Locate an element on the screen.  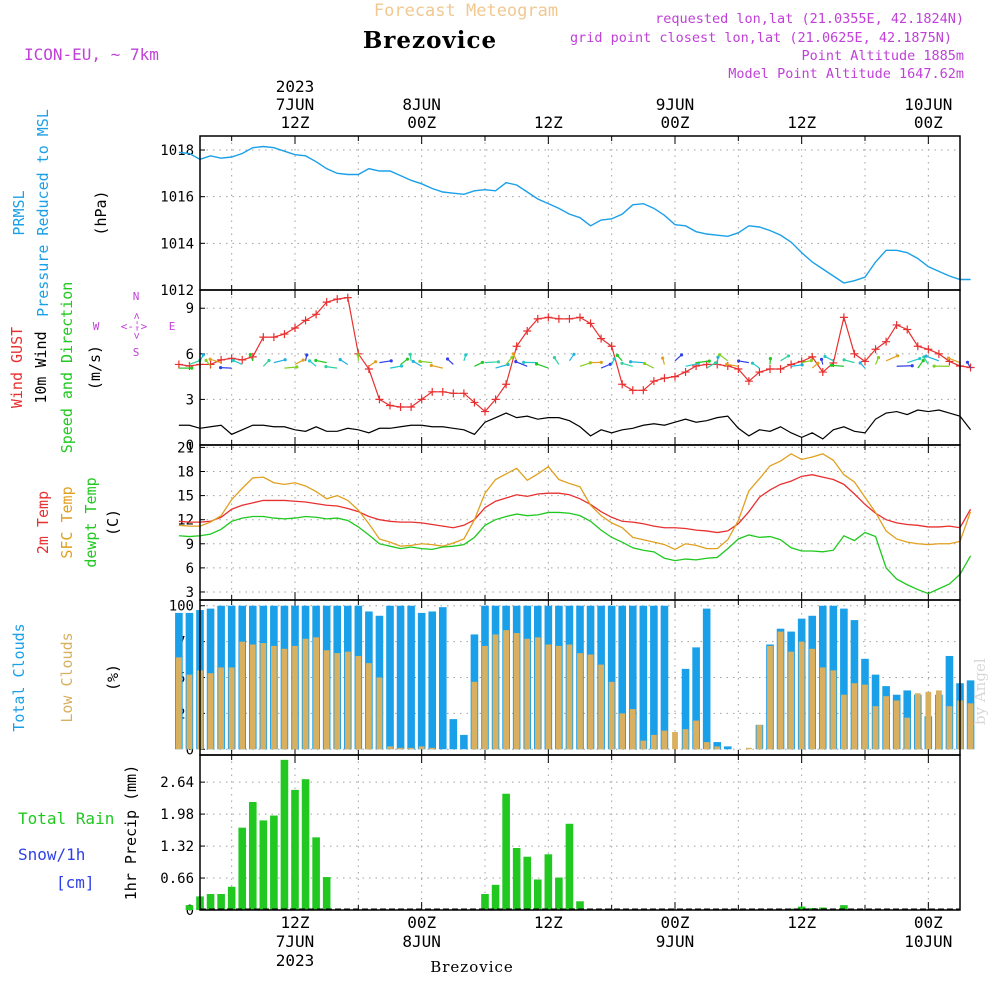
top-time-label: 8JUN is located at coordinates (421, 104).